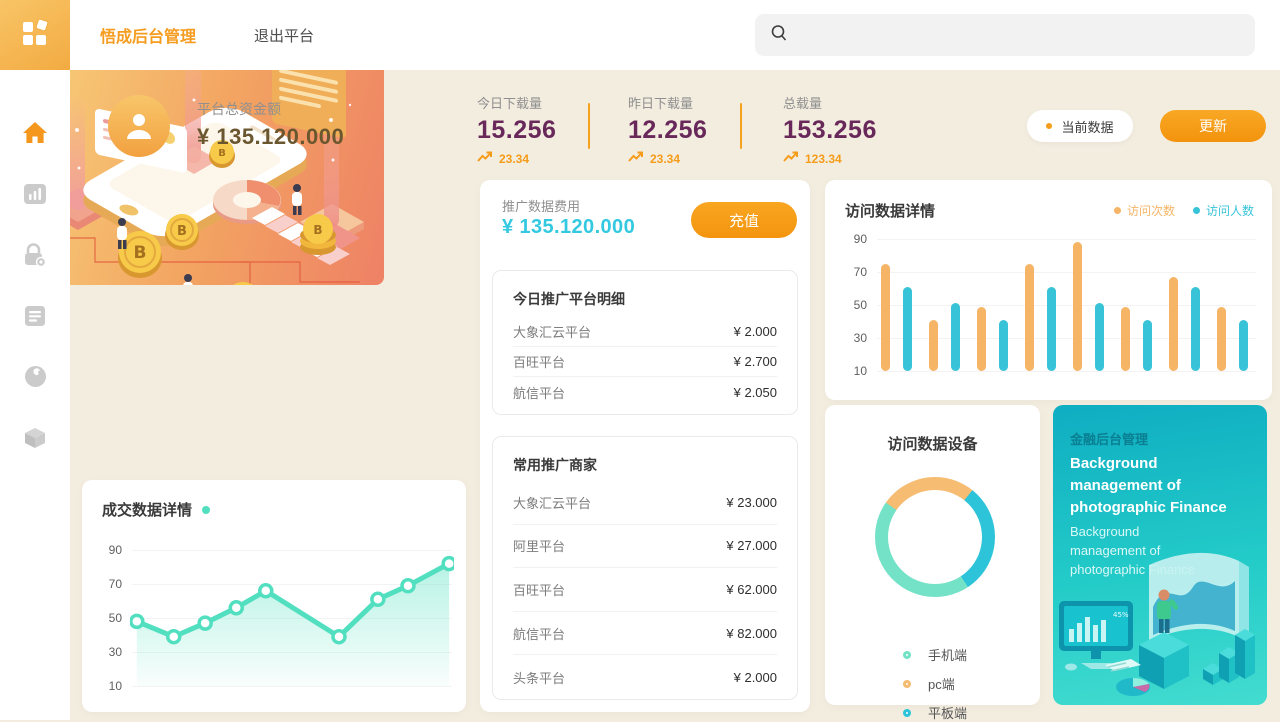  What do you see at coordinates (35, 440) in the screenshot?
I see `sidebar-item-products` at bounding box center [35, 440].